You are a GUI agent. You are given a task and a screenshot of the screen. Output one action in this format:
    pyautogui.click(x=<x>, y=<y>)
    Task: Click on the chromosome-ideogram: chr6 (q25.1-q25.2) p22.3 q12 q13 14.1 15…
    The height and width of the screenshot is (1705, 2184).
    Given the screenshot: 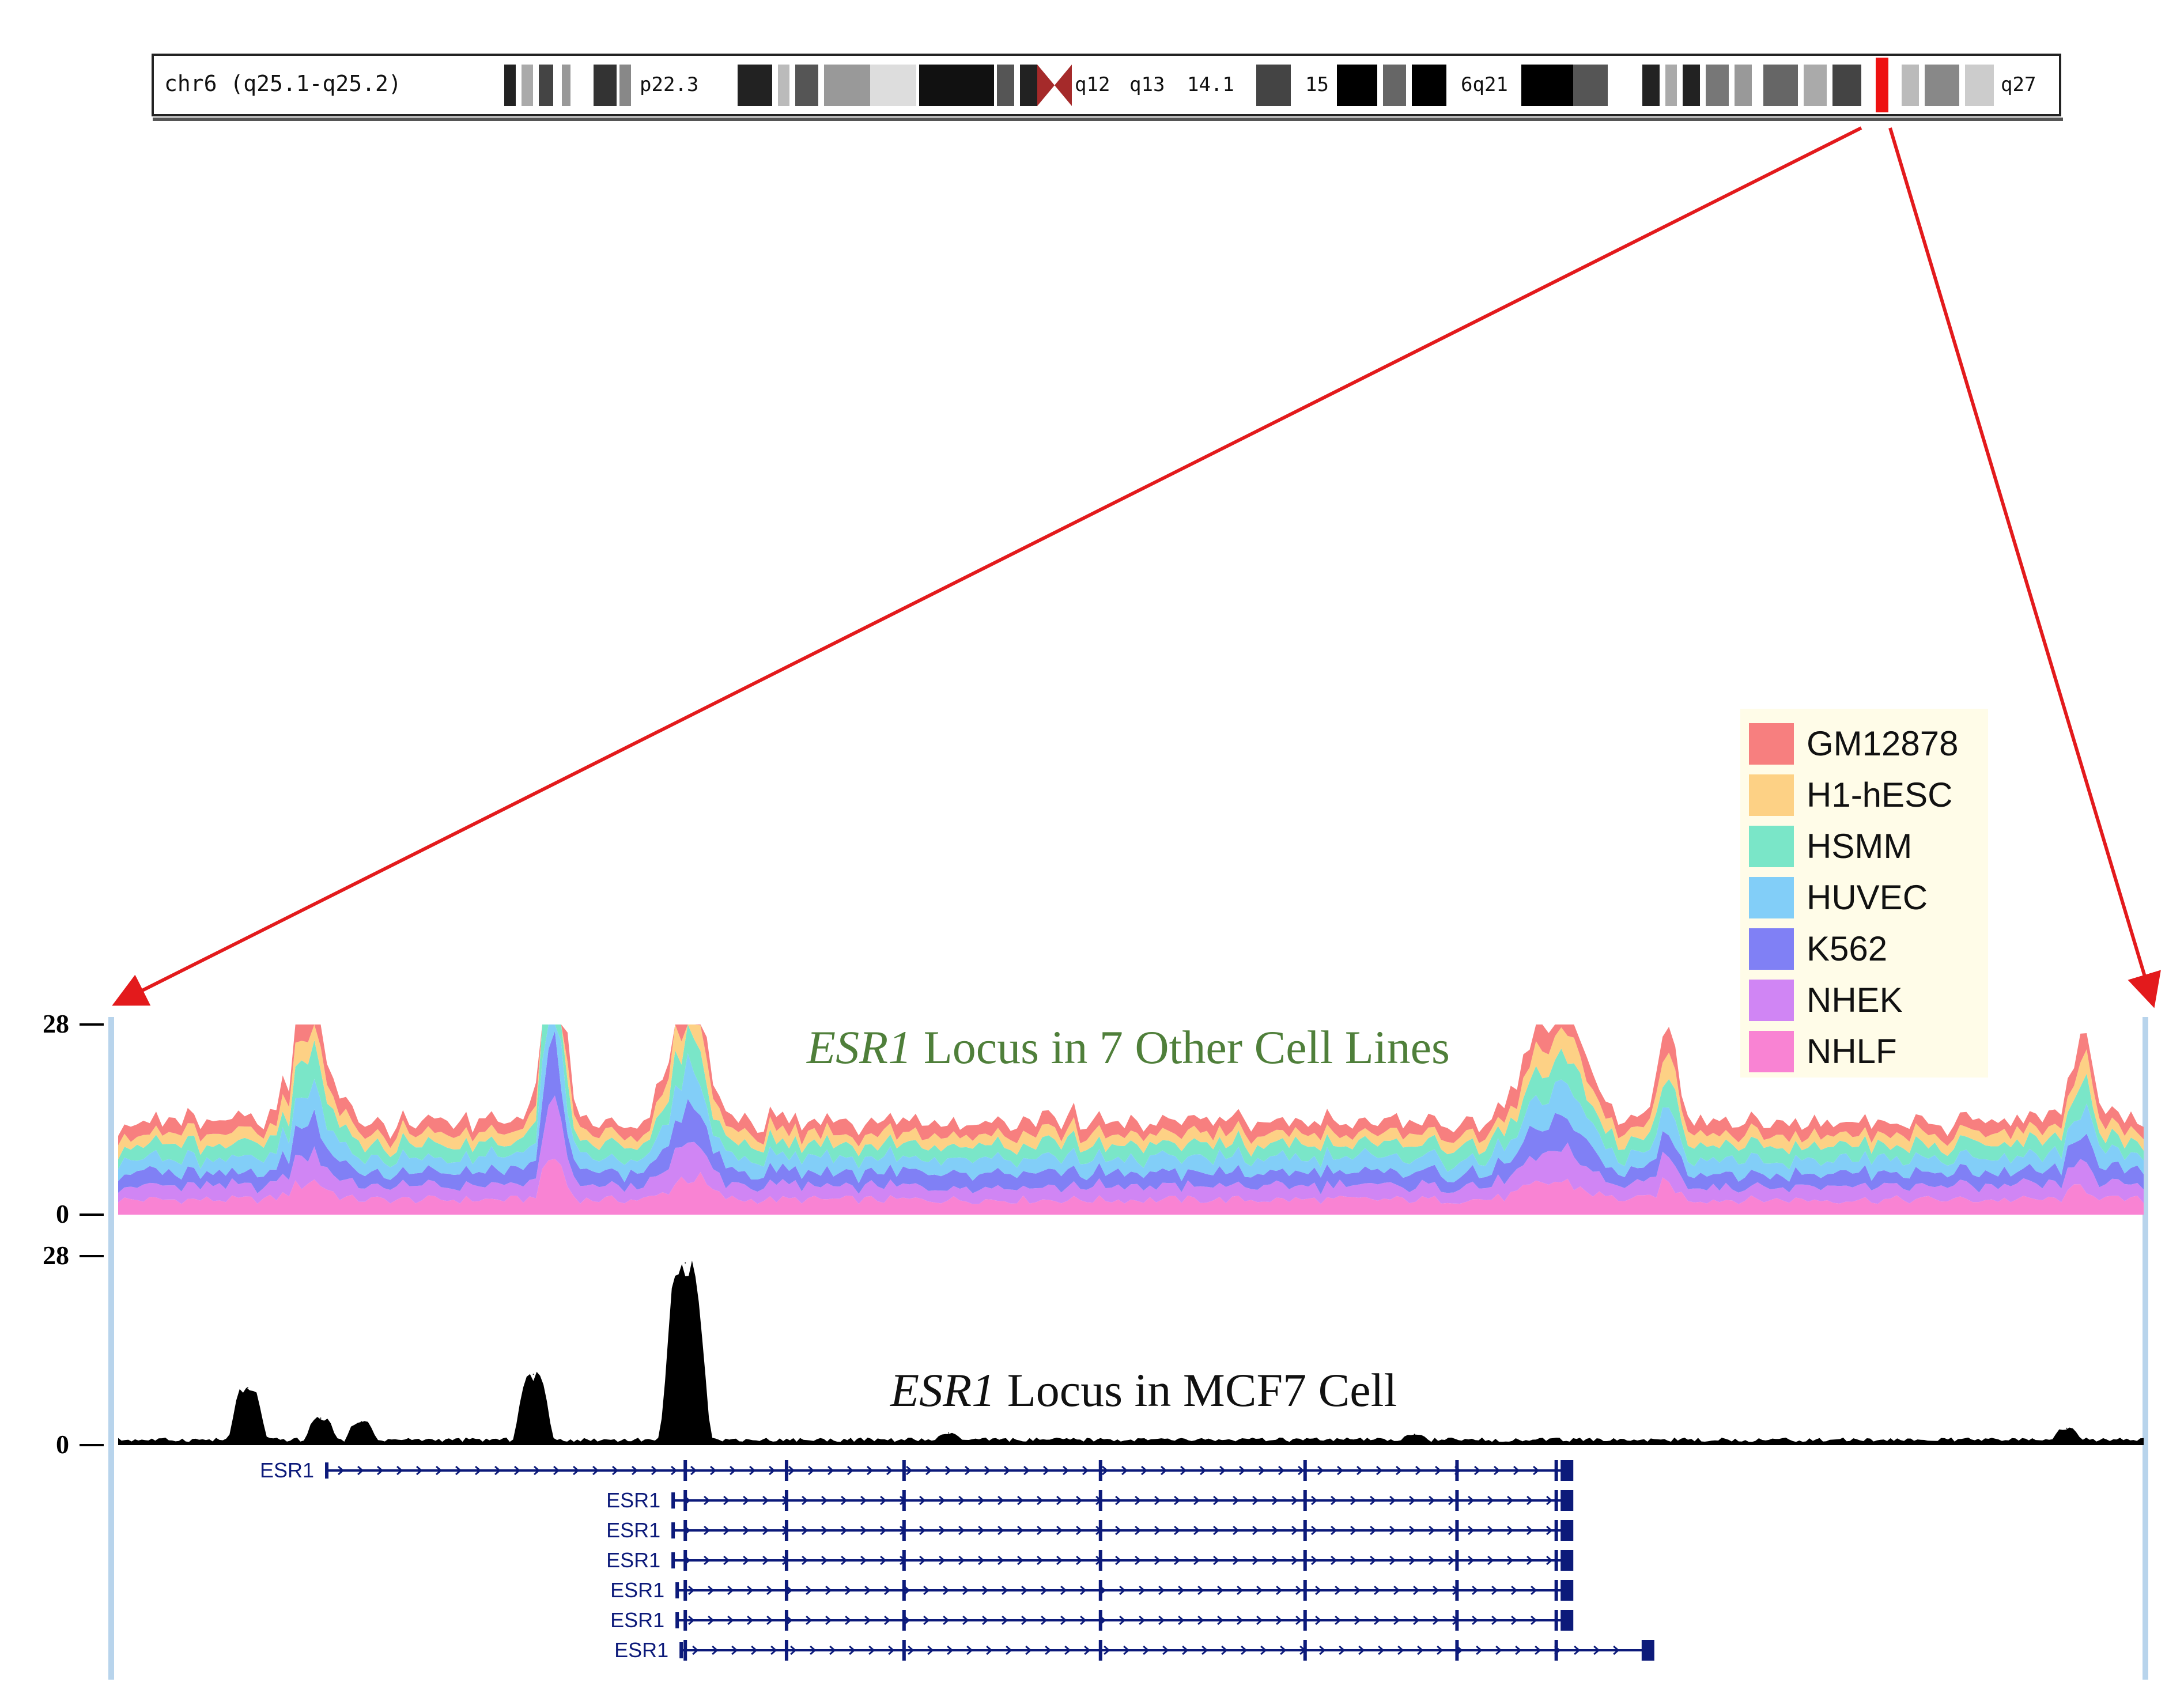 What is the action you would take?
    pyautogui.click(x=1107, y=87)
    